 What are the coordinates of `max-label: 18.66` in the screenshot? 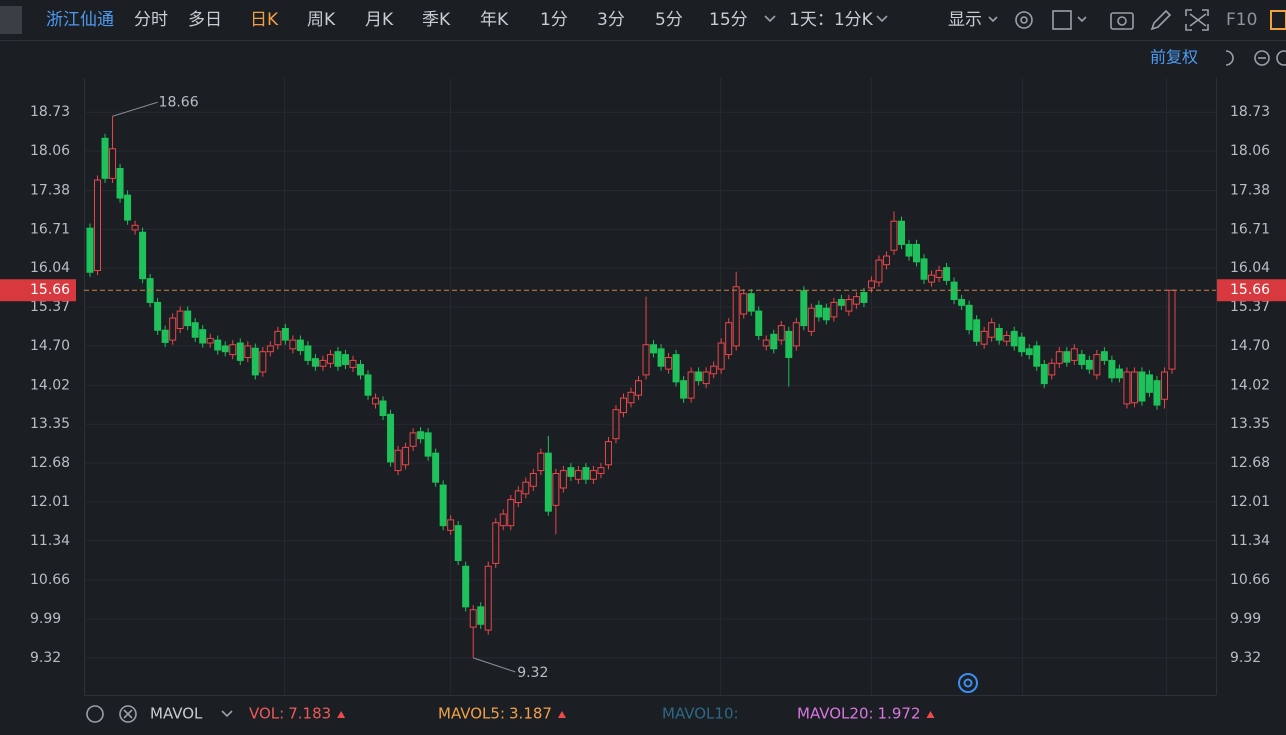 It's located at (179, 102).